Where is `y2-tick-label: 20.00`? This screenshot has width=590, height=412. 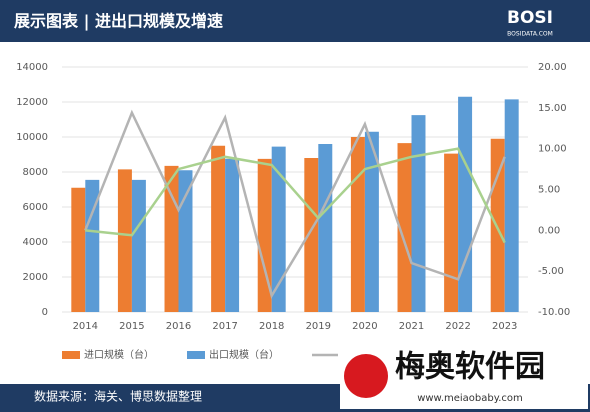 y2-tick-label: 20.00 is located at coordinates (552, 67).